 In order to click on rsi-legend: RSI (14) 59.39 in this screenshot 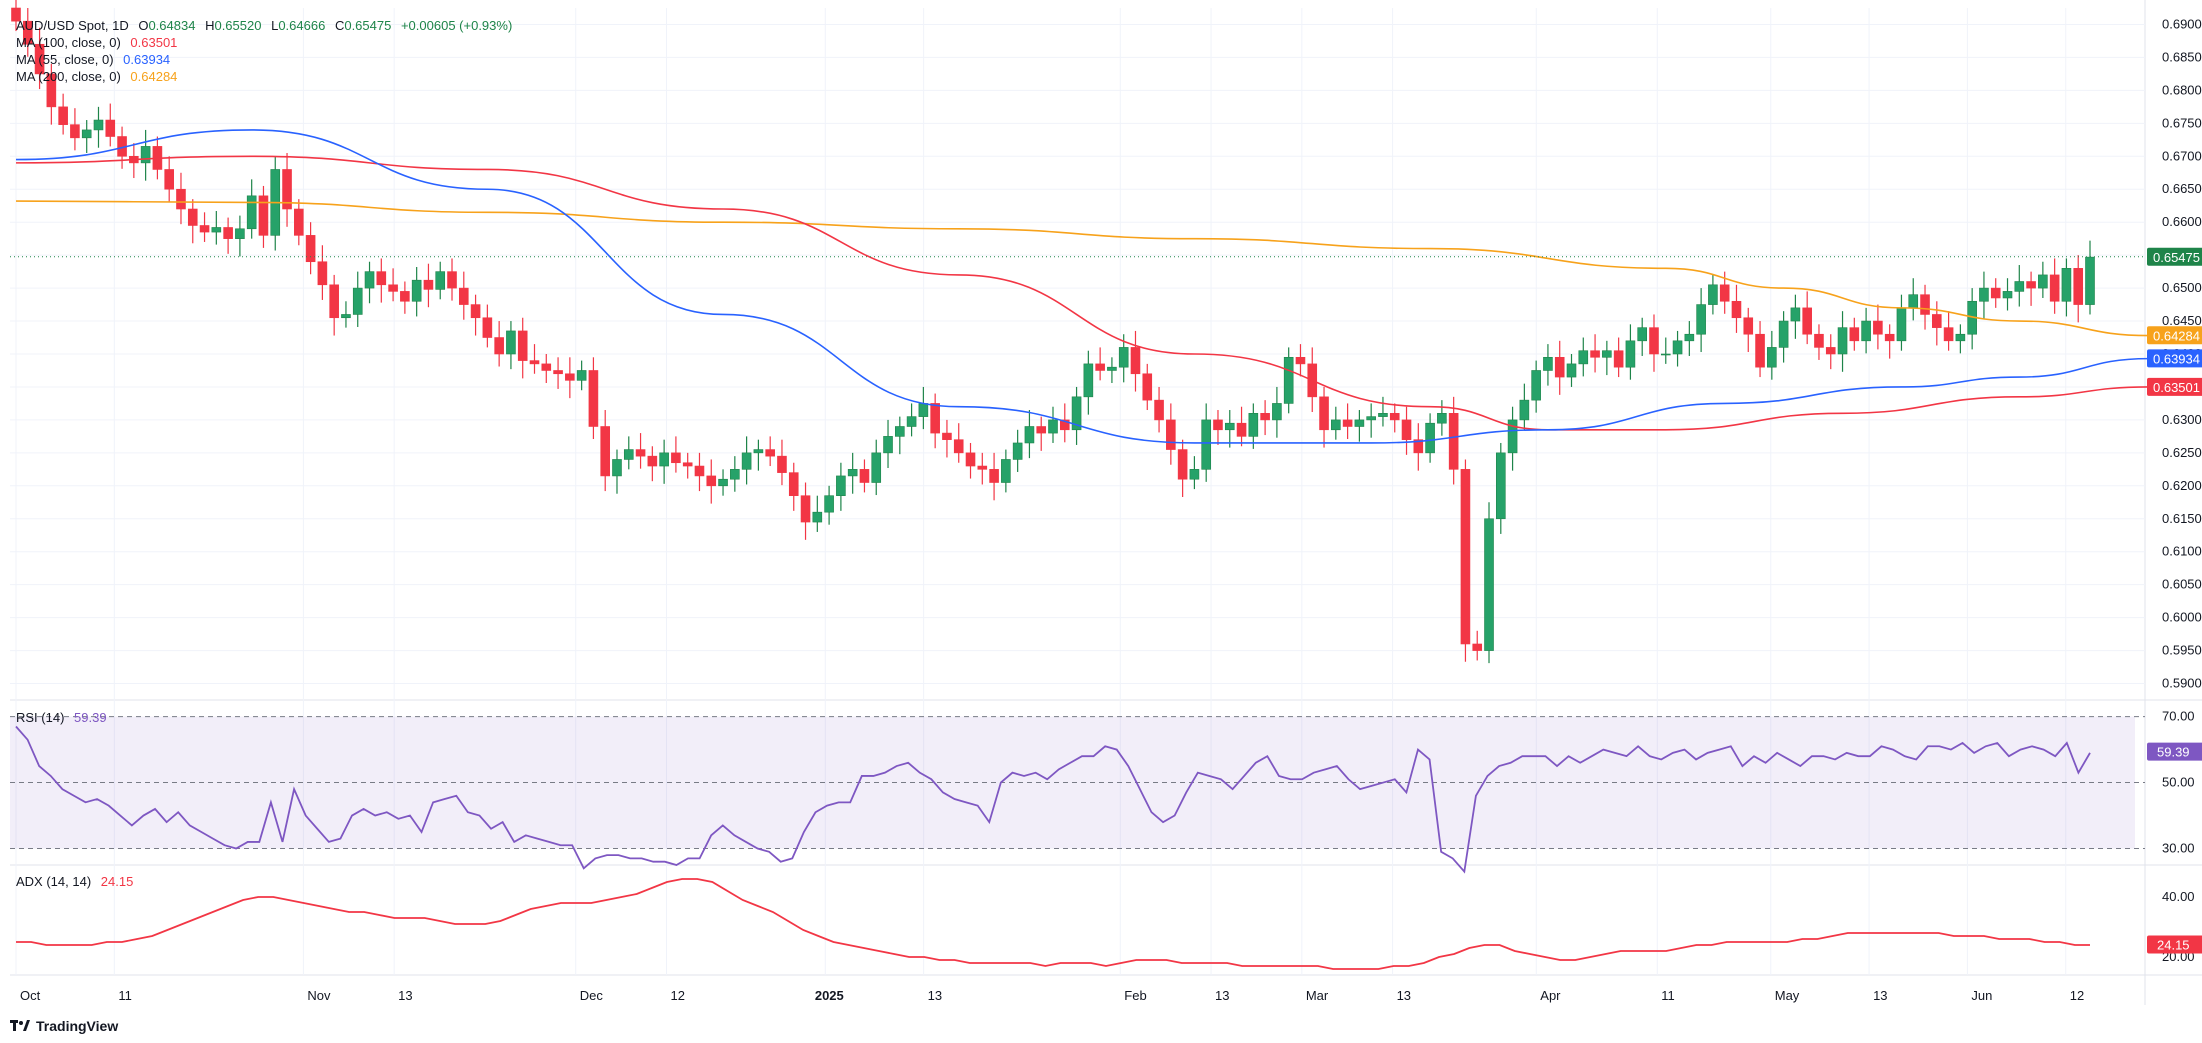, I will do `click(64, 717)`.